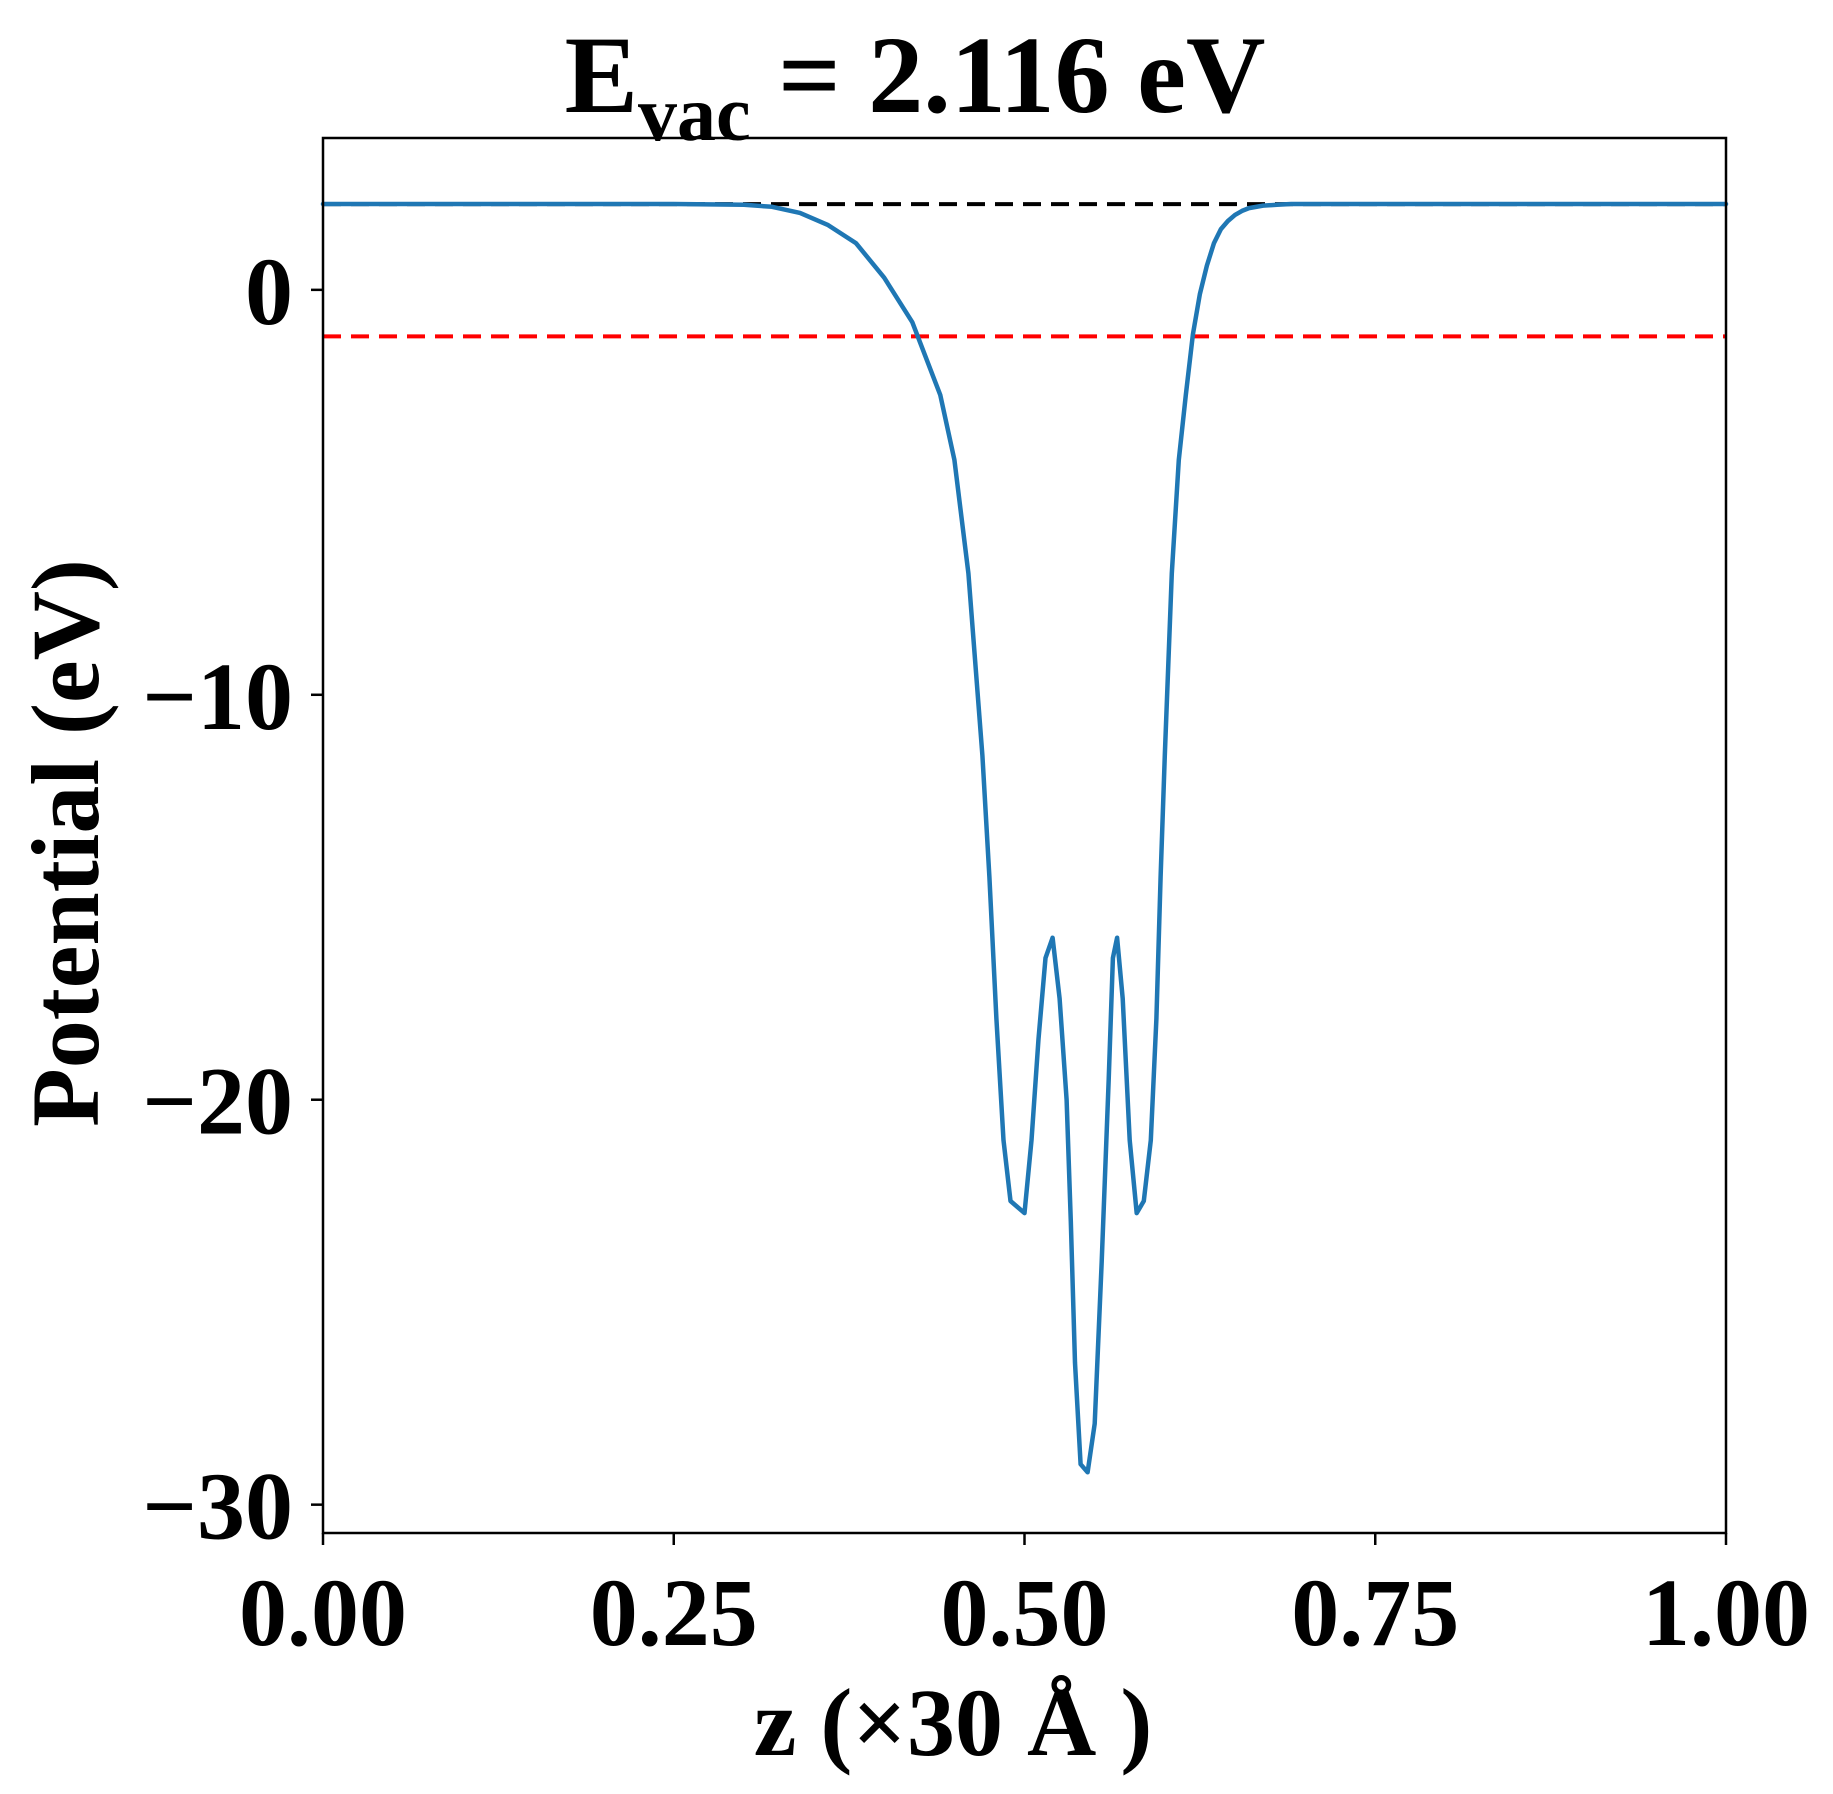 This screenshot has width=1833, height=1794. Describe the element at coordinates (1375, 1612) in the screenshot. I see `x-tick-label: 0.75` at that location.